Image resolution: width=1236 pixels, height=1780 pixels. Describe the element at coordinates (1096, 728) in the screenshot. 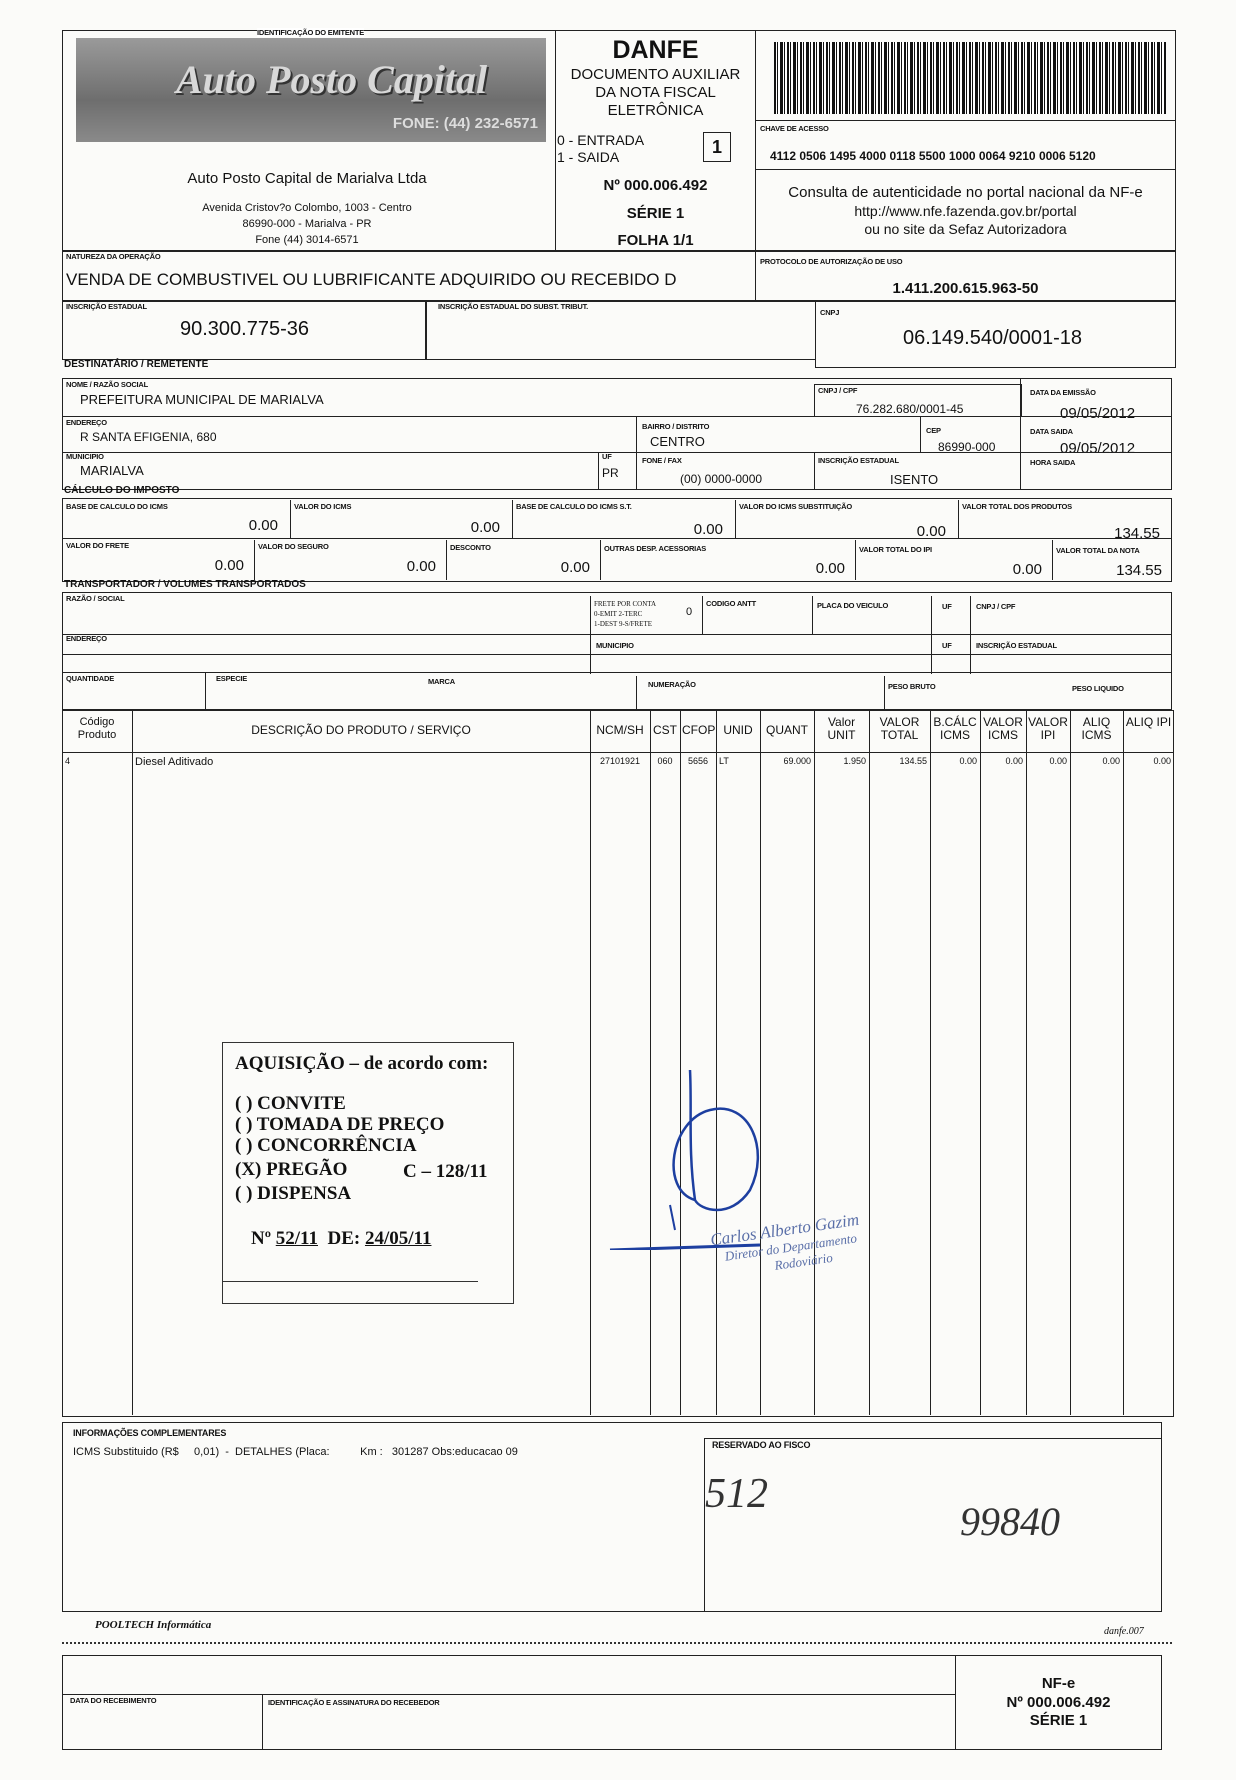

I see `column-header: ALIQ ICMS` at that location.